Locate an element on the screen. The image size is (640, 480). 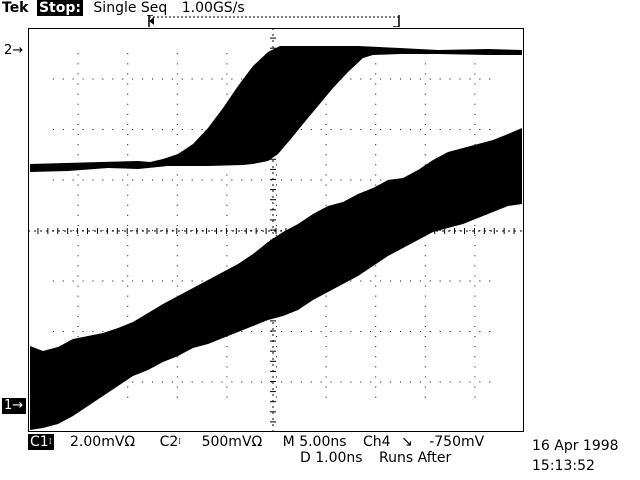
timebase: M 5.00ns is located at coordinates (314, 442).